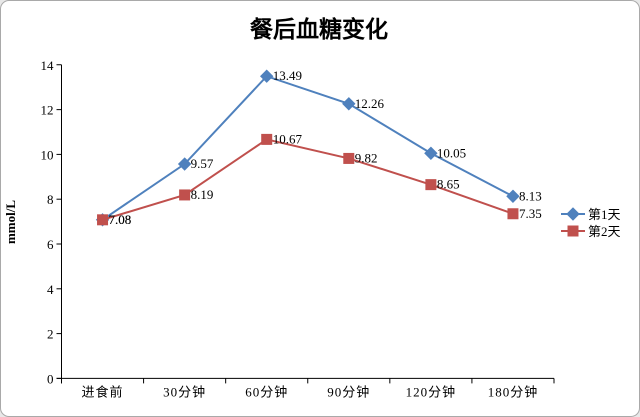  I want to click on series-line, so click(308, 179).